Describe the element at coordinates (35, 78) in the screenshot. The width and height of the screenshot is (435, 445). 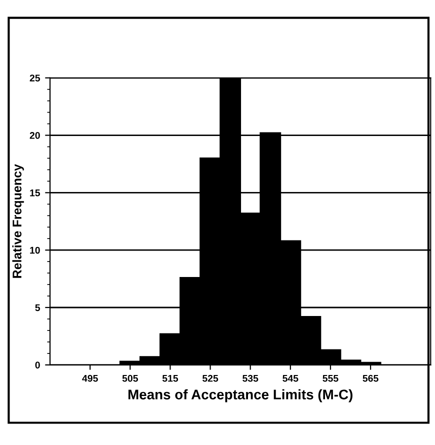
I see `y-tick-label: 25` at that location.